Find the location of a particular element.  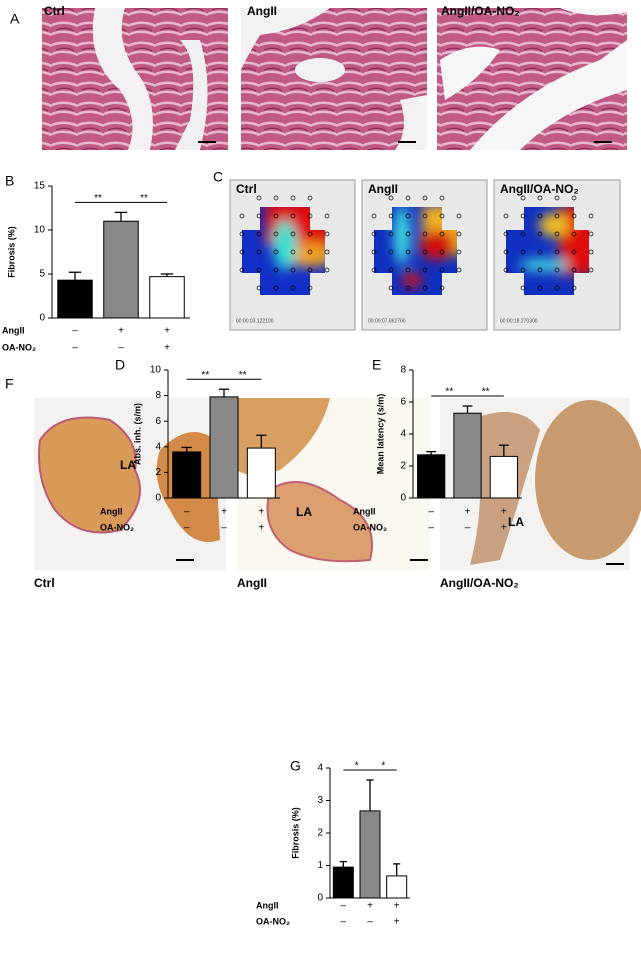

image-title: AngII is located at coordinates (262, 11).